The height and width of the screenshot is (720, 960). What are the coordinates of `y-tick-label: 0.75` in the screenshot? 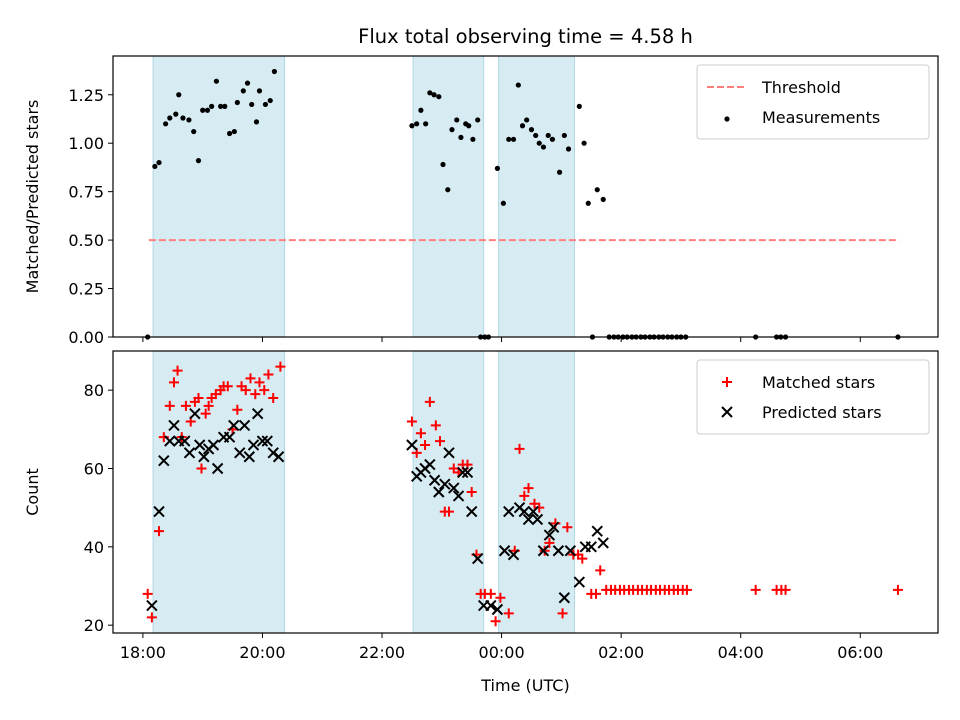 It's located at (86, 192).